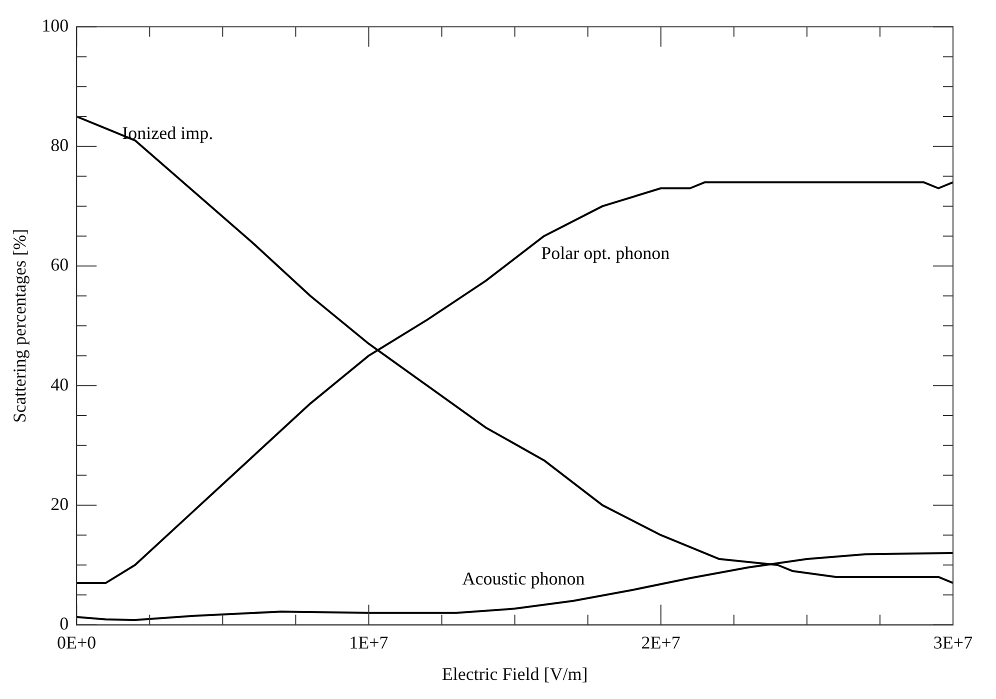 The image size is (996, 699). Describe the element at coordinates (59, 504) in the screenshot. I see `y-tick-label: 20` at that location.